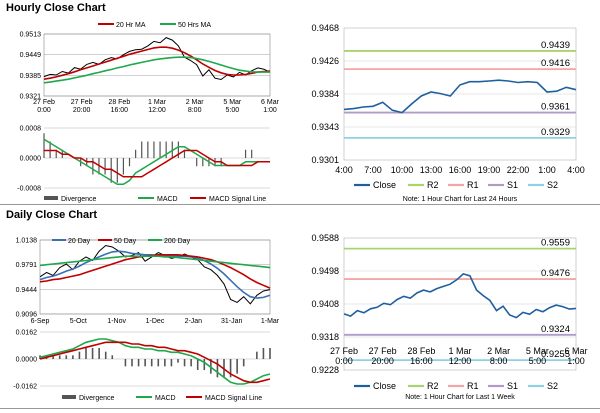 The height and width of the screenshot is (413, 600). What do you see at coordinates (384, 185) in the screenshot?
I see `hourly-24h-legend-close: Close` at bounding box center [384, 185].